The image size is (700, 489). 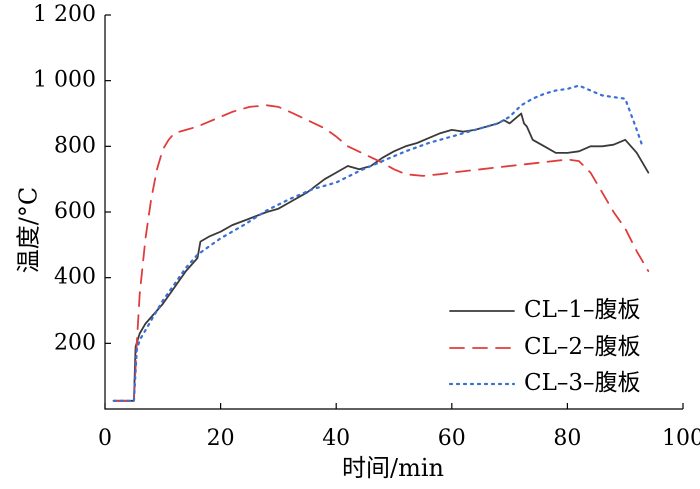 What do you see at coordinates (221, 438) in the screenshot?
I see `x-tick-label: 20` at bounding box center [221, 438].